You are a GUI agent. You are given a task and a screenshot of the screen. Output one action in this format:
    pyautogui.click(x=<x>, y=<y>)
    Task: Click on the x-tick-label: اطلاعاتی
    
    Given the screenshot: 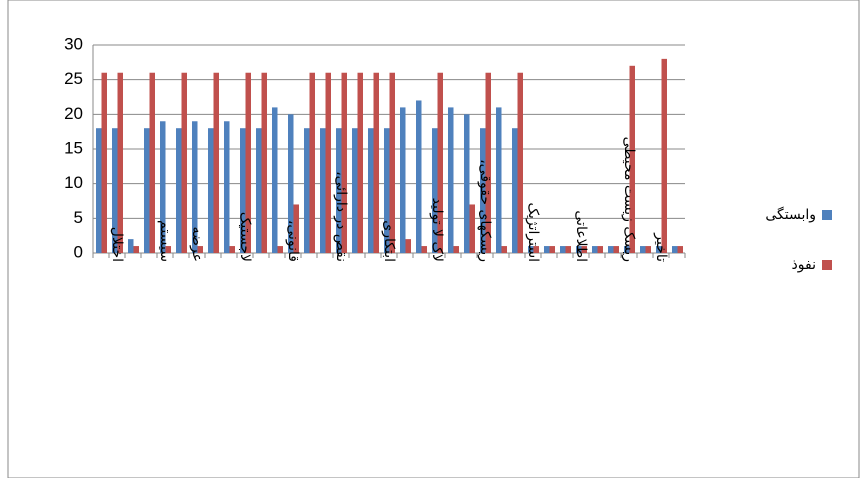 What is the action you would take?
    pyautogui.click(x=581, y=236)
    